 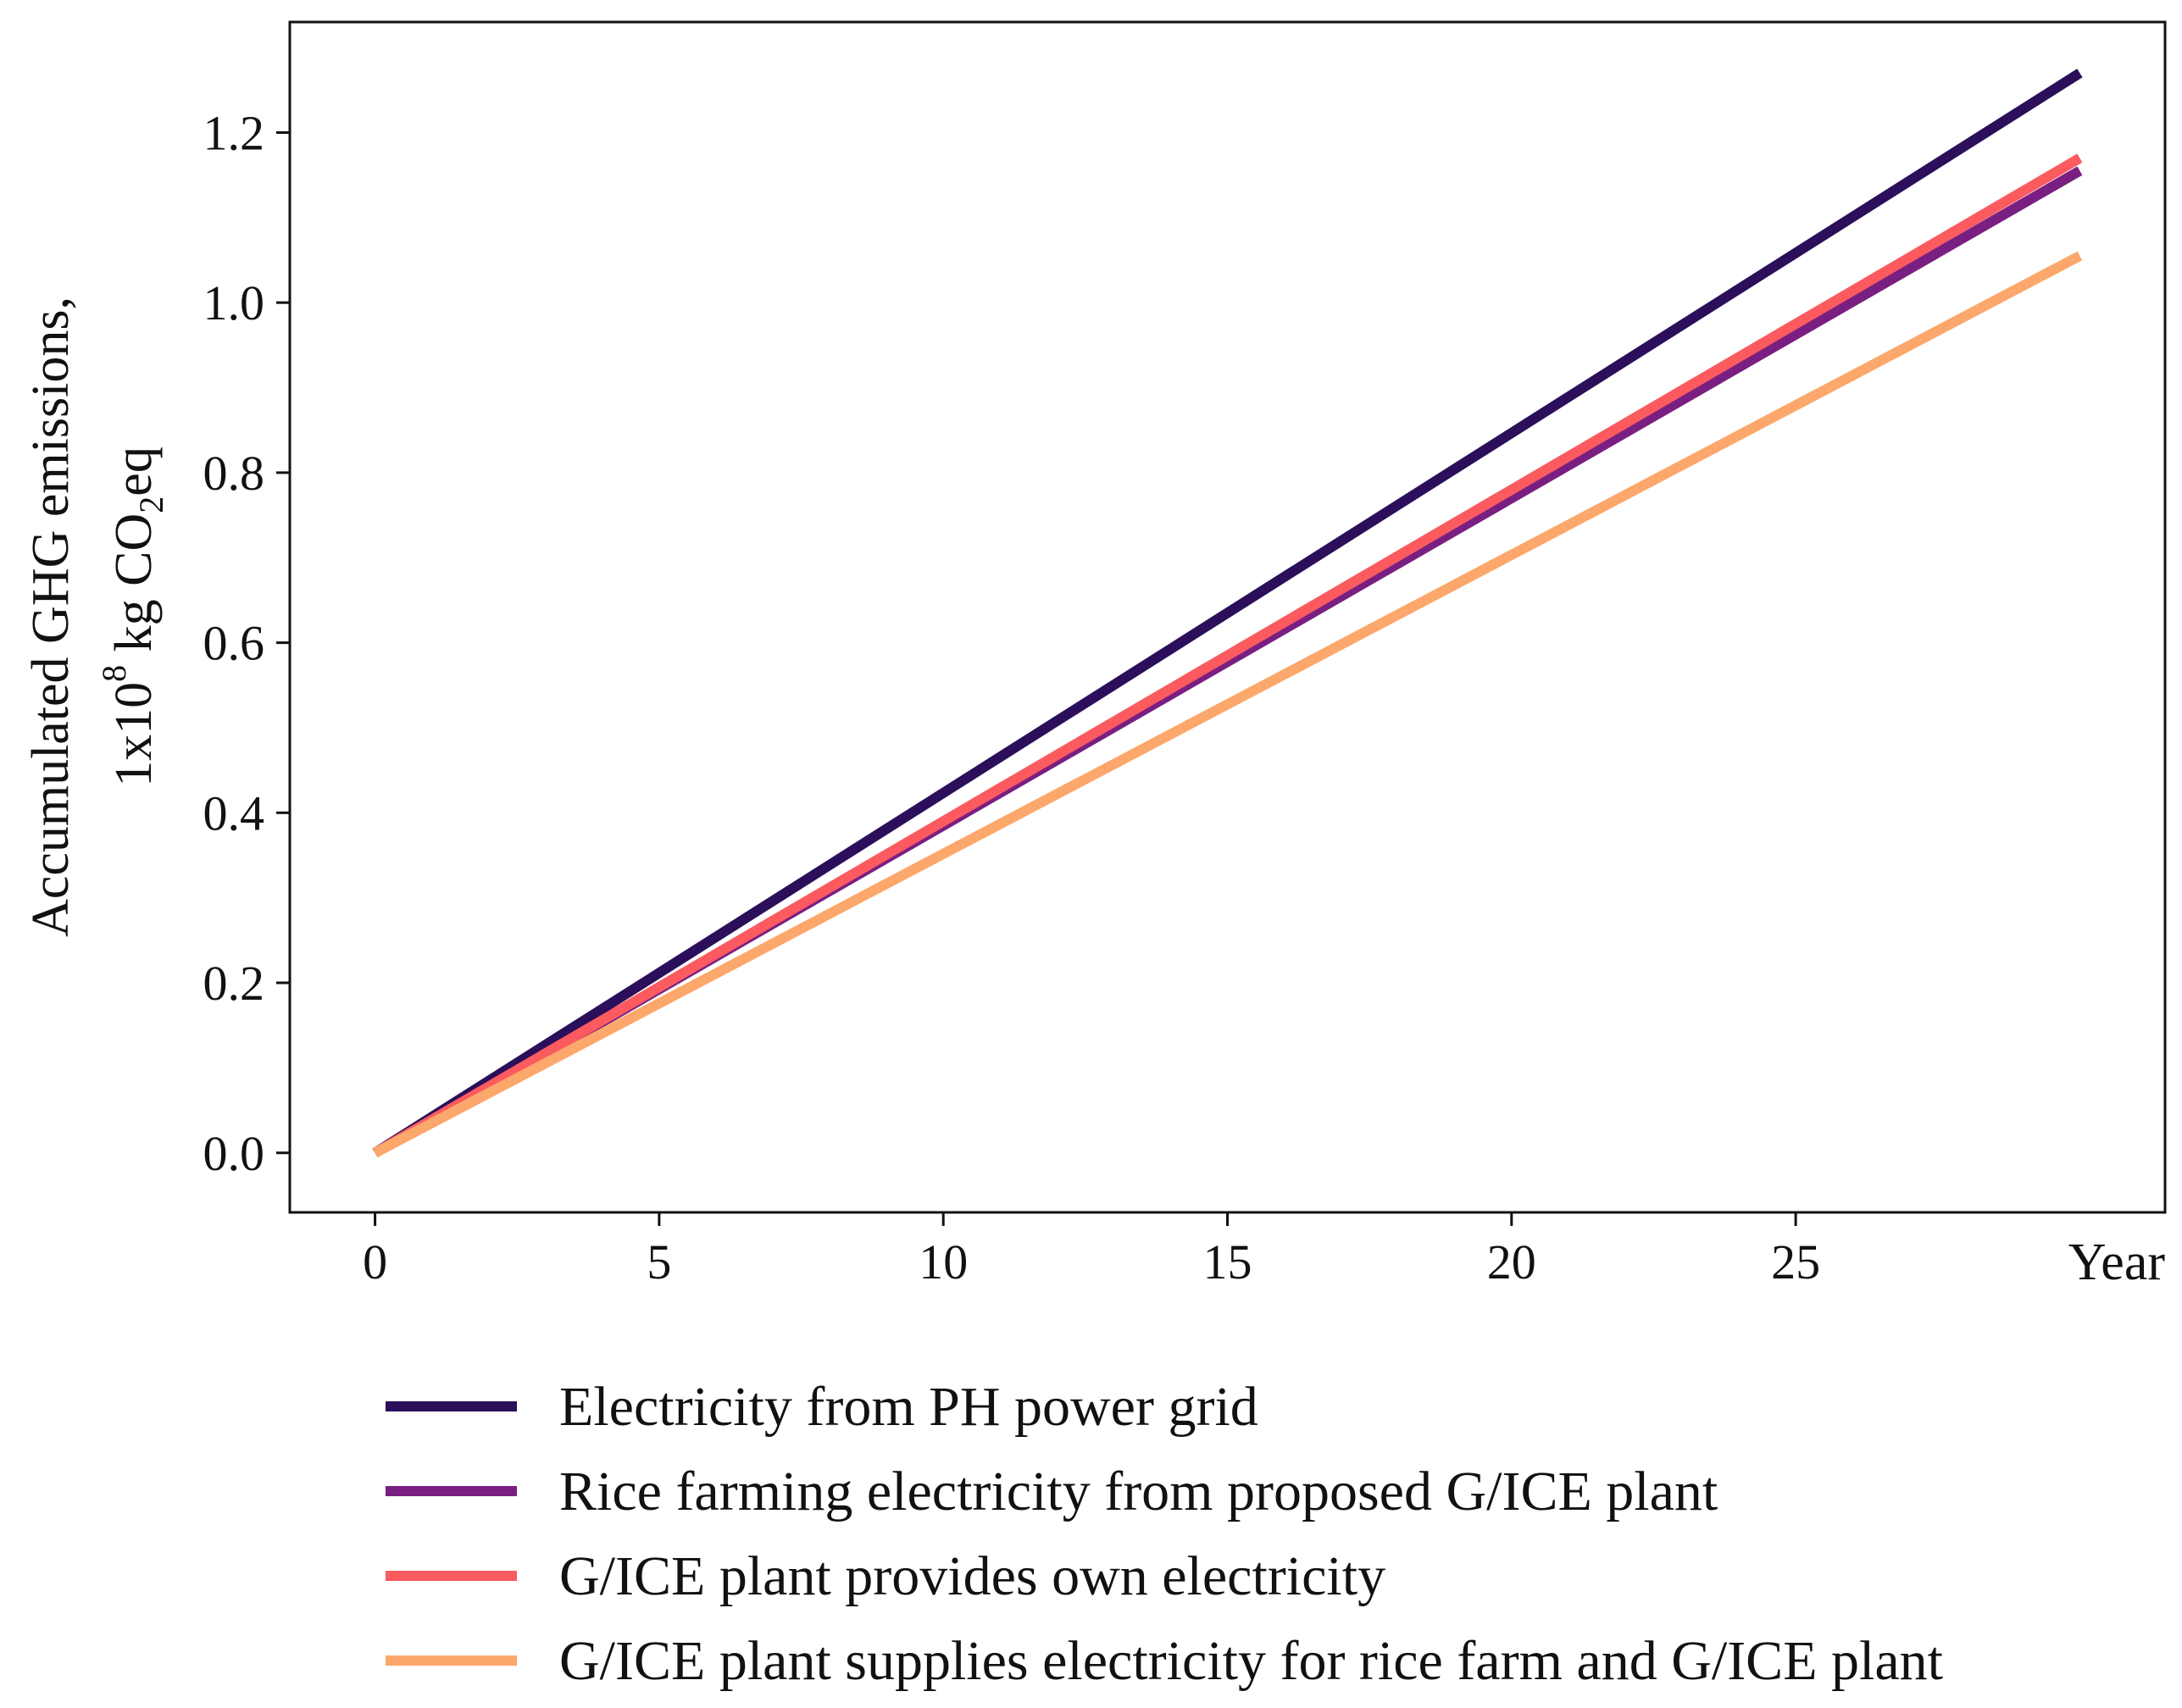 I want to click on y-tick-label: 1.2, so click(x=234, y=132).